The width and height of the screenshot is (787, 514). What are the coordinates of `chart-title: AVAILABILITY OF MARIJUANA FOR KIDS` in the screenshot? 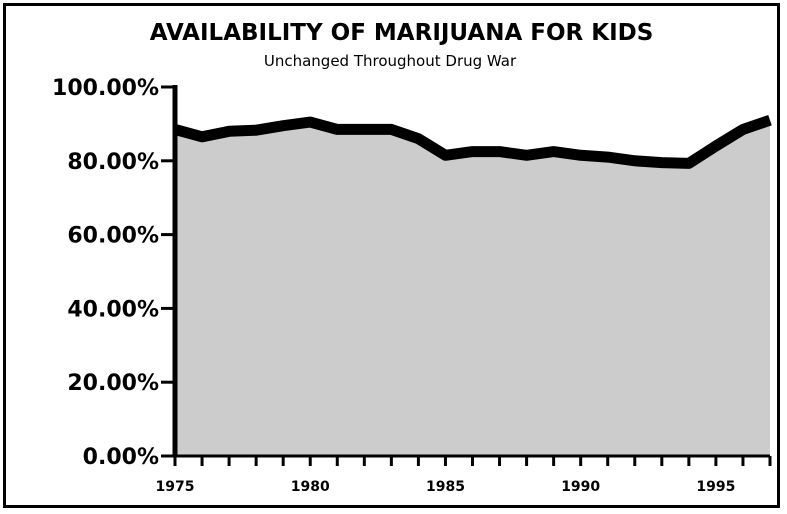 It's located at (401, 33).